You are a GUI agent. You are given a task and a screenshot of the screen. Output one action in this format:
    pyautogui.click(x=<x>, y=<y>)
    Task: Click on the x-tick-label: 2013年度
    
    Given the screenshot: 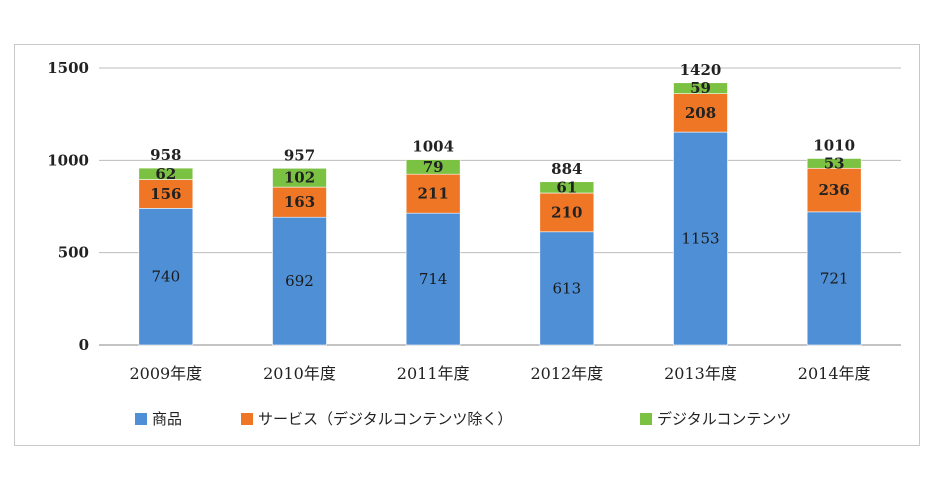 What is the action you would take?
    pyautogui.click(x=700, y=373)
    